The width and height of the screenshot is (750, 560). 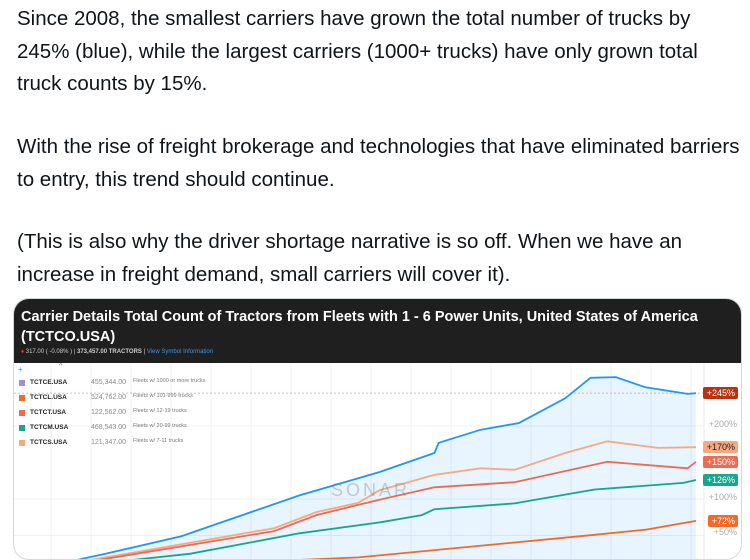 What do you see at coordinates (160, 411) in the screenshot?
I see `legend-desc: Fleets w/ 12-19 trucks` at bounding box center [160, 411].